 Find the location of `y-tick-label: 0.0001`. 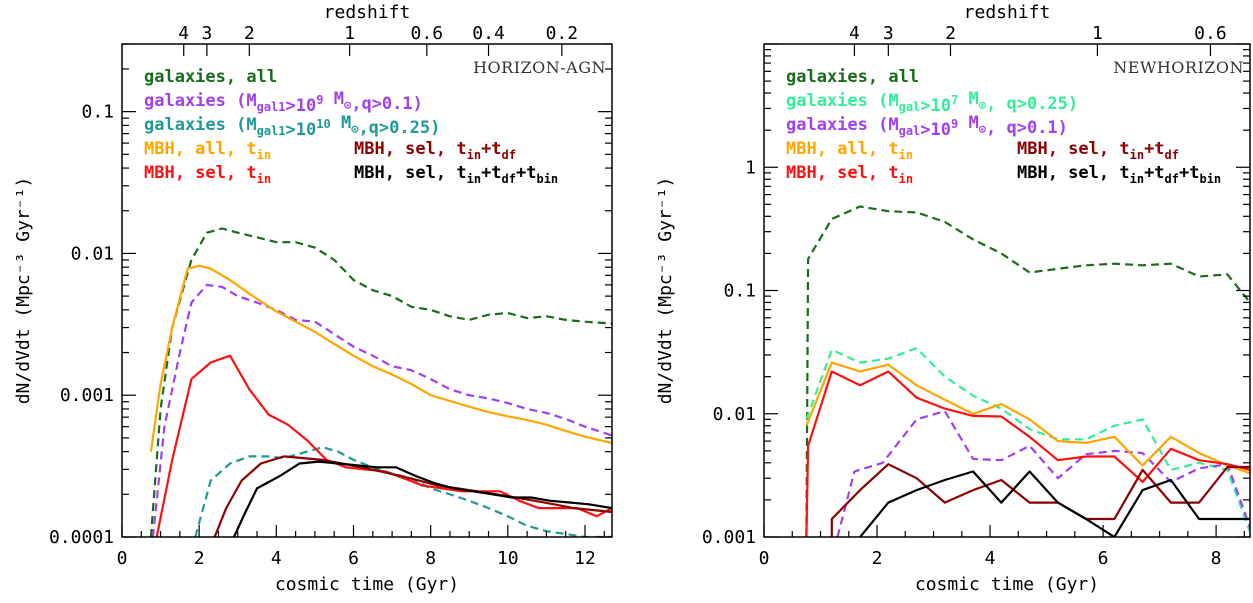

y-tick-label: 0.0001 is located at coordinates (81, 537).